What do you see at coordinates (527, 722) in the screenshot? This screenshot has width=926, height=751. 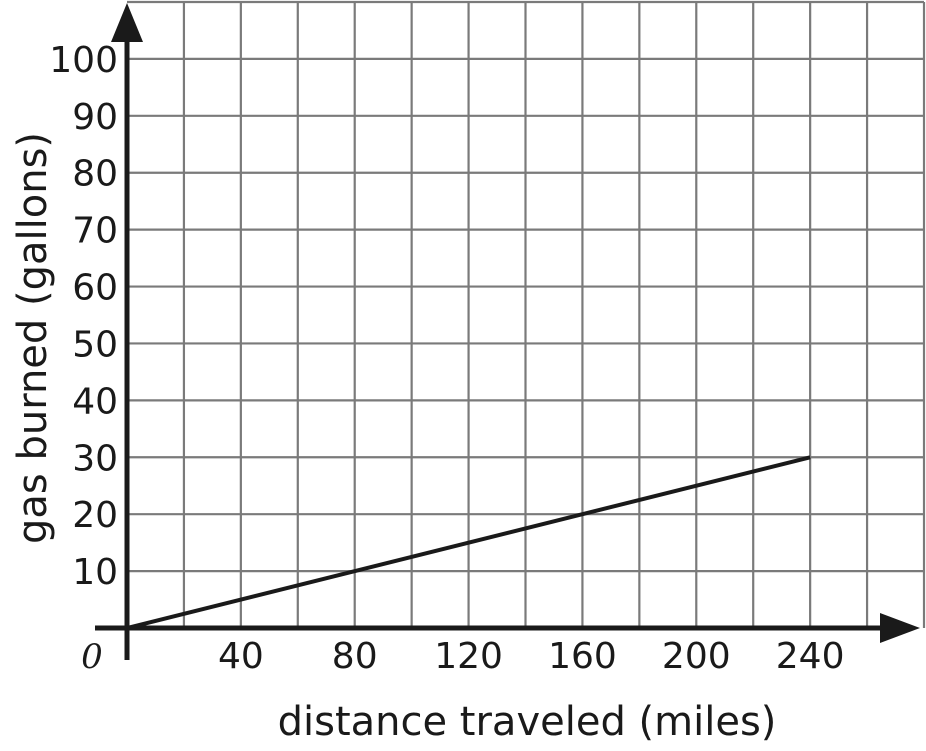 I see `x-axis-label: distance traveled (miles)` at bounding box center [527, 722].